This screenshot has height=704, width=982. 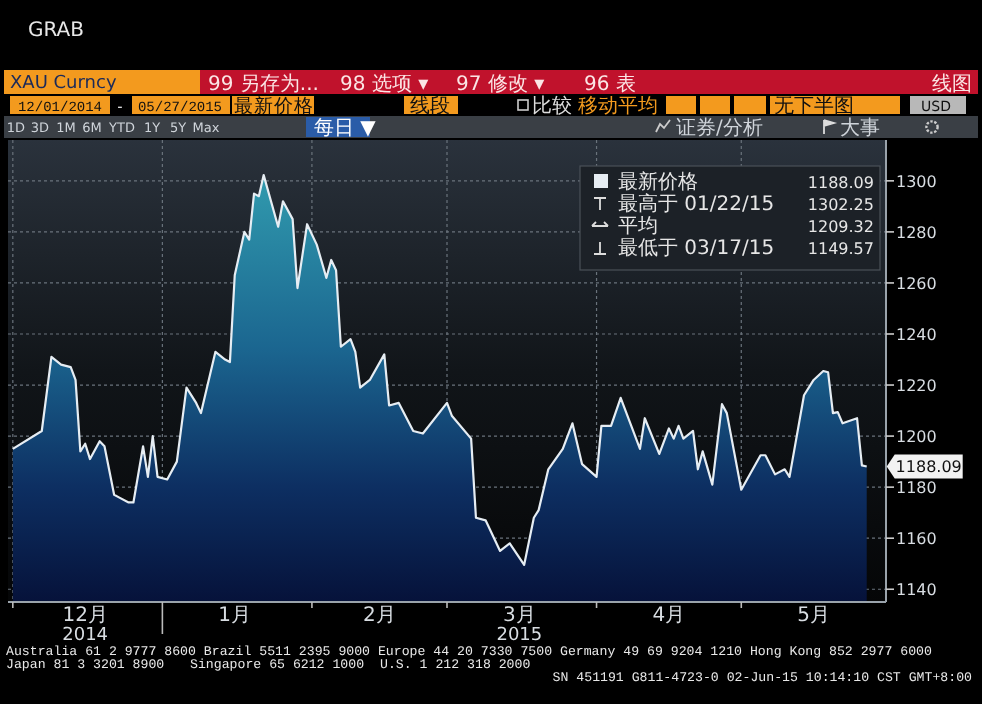 What do you see at coordinates (696, 249) in the screenshot?
I see `annotation: 最低于 03/17/15` at bounding box center [696, 249].